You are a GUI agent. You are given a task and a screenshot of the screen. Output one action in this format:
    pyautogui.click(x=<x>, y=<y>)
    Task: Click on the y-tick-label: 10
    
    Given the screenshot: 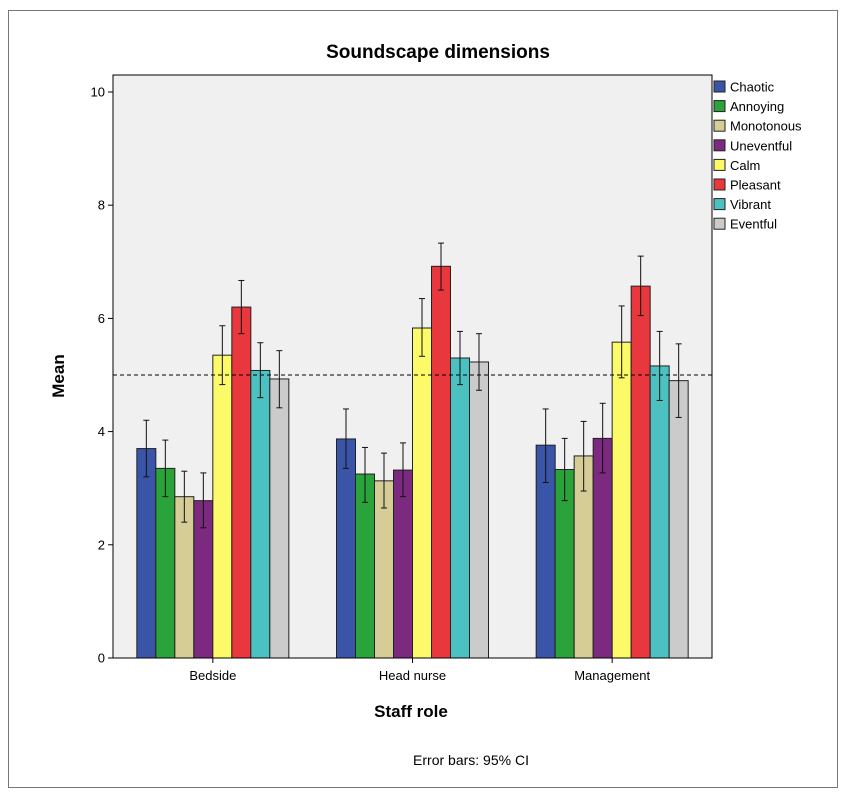 What is the action you would take?
    pyautogui.click(x=98, y=91)
    